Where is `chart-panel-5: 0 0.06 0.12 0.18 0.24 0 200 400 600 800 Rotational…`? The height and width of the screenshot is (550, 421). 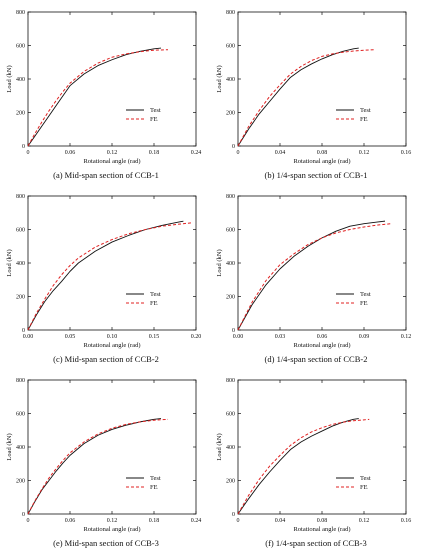 chart-panel-5: 0 0.06 0.12 0.18 0.24 0 200 400 600 800 Rotational… is located at coordinates (103, 463).